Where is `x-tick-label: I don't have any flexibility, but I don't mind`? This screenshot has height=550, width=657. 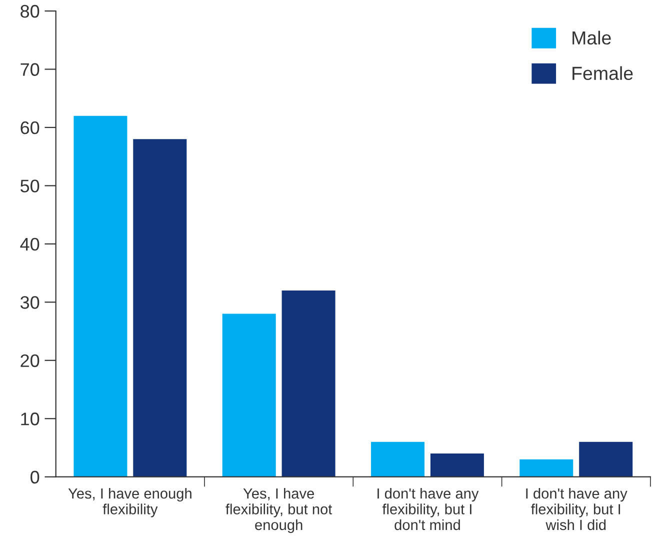
x-tick-label: I don't have any flexibility, but I don't mind is located at coordinates (428, 509).